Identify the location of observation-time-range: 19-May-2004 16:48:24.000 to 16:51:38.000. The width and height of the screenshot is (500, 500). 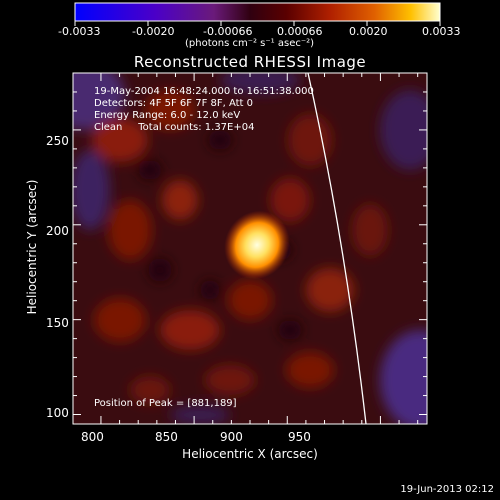
(204, 91).